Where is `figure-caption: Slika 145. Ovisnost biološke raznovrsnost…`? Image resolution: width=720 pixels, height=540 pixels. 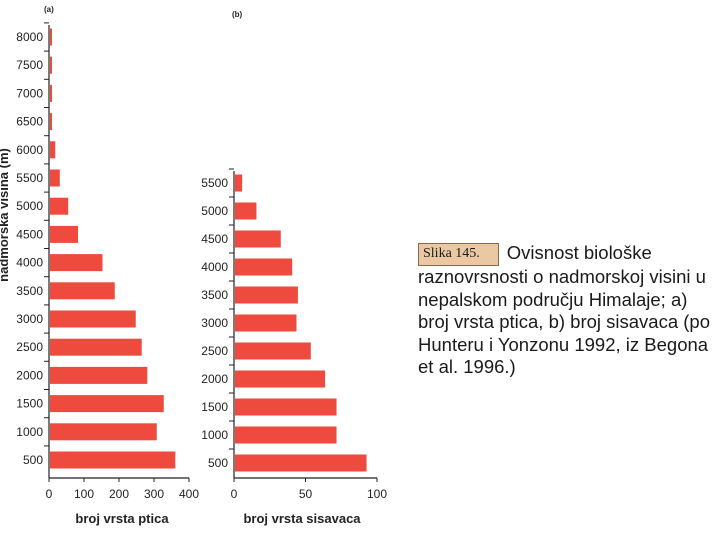 figure-caption: Slika 145. Ovisnost biološke raznovrsnost… is located at coordinates (568, 310).